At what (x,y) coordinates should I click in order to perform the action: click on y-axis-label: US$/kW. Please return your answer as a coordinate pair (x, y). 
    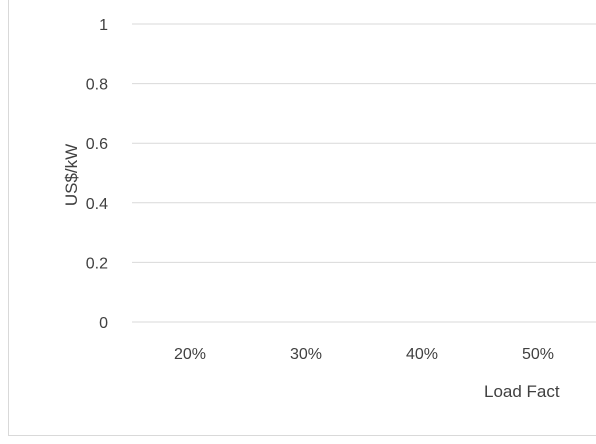
    Looking at the image, I should click on (71, 175).